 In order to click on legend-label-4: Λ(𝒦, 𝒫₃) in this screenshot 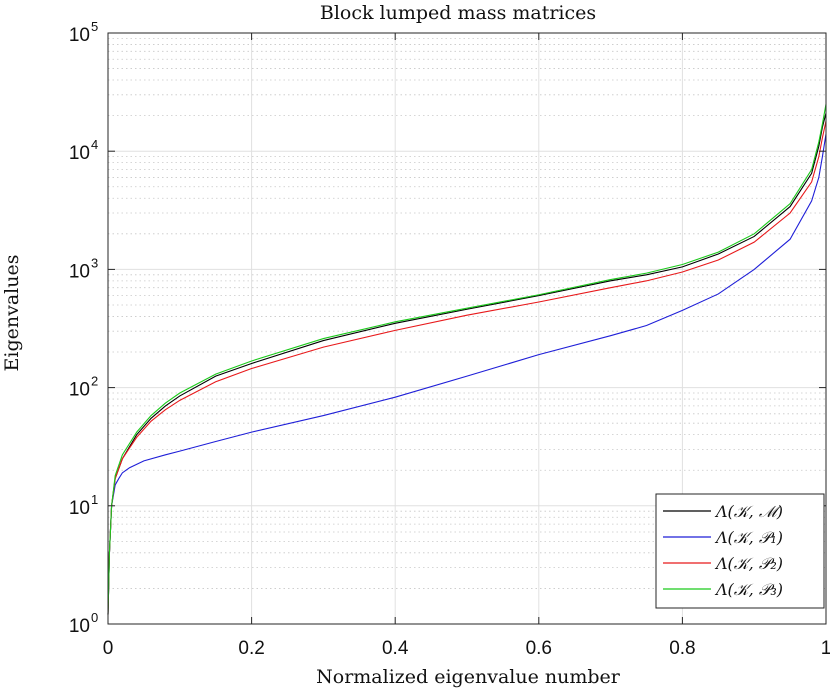, I will do `click(748, 589)`.